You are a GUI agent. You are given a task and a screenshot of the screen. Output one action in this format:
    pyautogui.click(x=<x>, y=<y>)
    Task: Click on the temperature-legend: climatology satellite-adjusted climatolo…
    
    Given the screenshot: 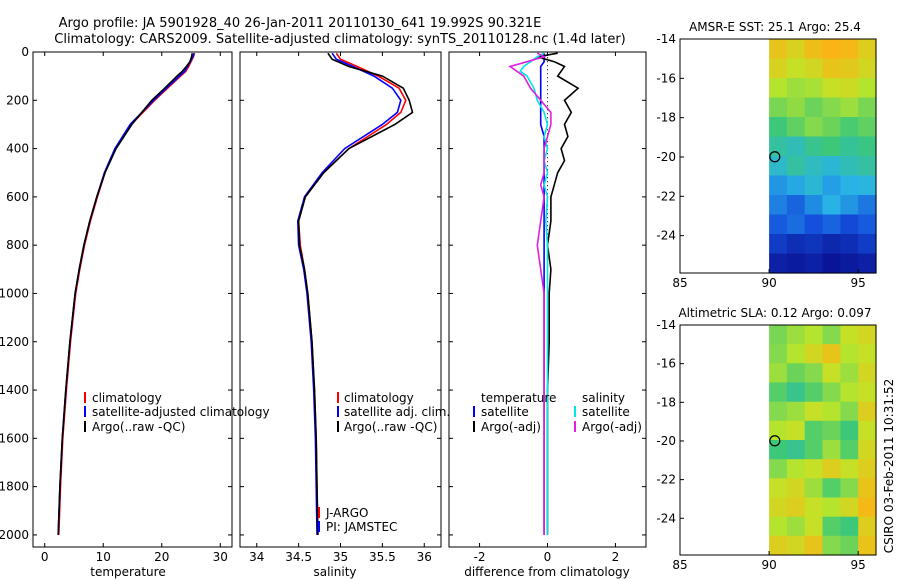 What is the action you would take?
    pyautogui.click(x=181, y=412)
    